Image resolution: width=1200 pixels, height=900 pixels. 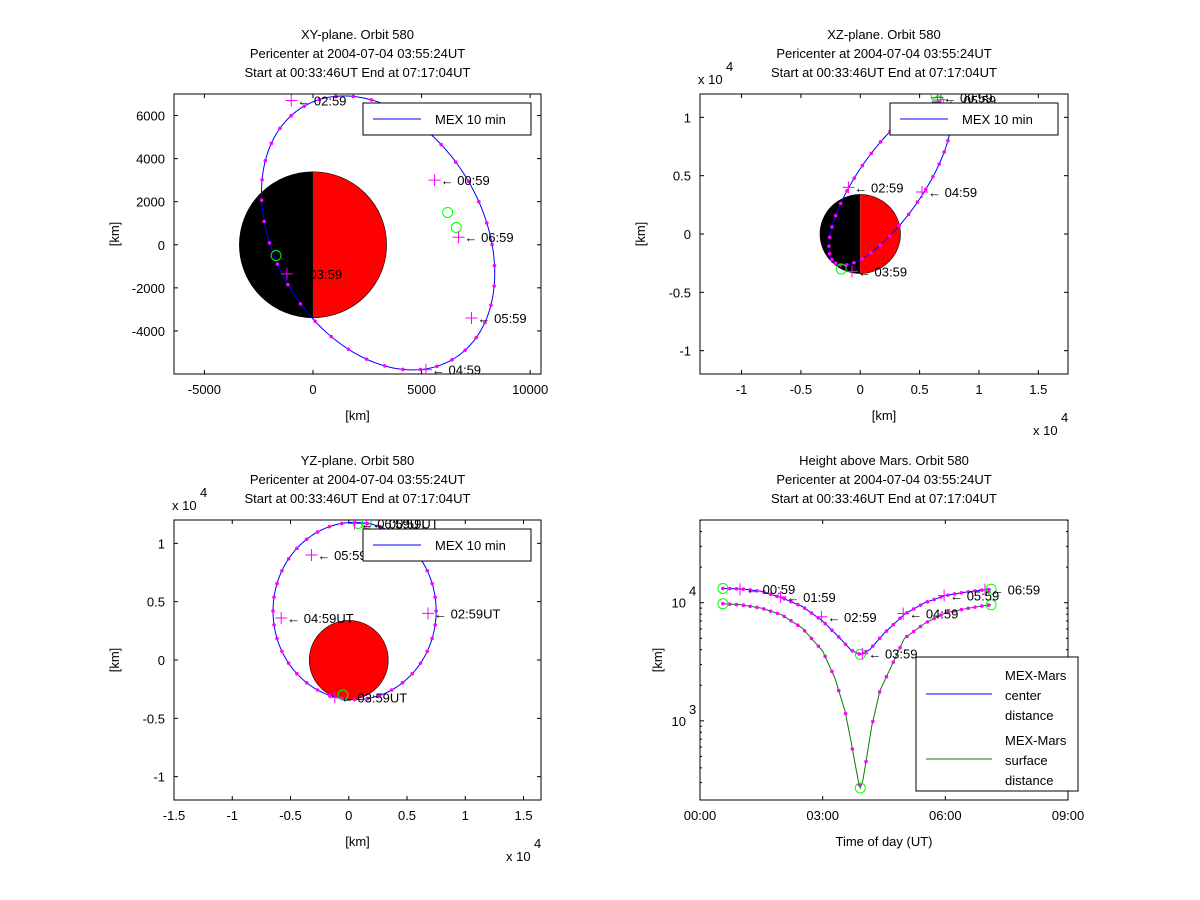 I want to click on hour-label: ← 06:59UT, so click(x=394, y=524).